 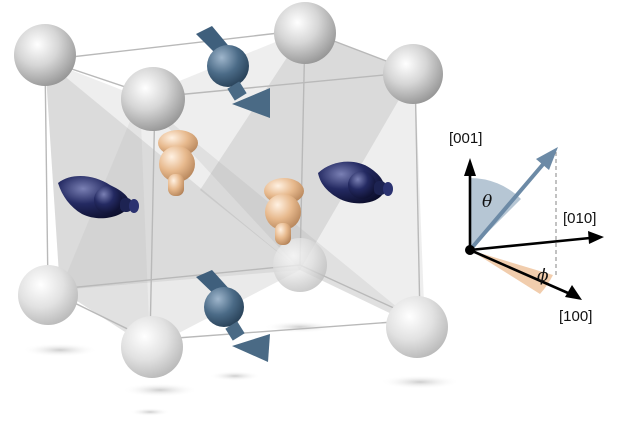 What do you see at coordinates (178, 163) in the screenshot?
I see `copper-moment-left` at bounding box center [178, 163].